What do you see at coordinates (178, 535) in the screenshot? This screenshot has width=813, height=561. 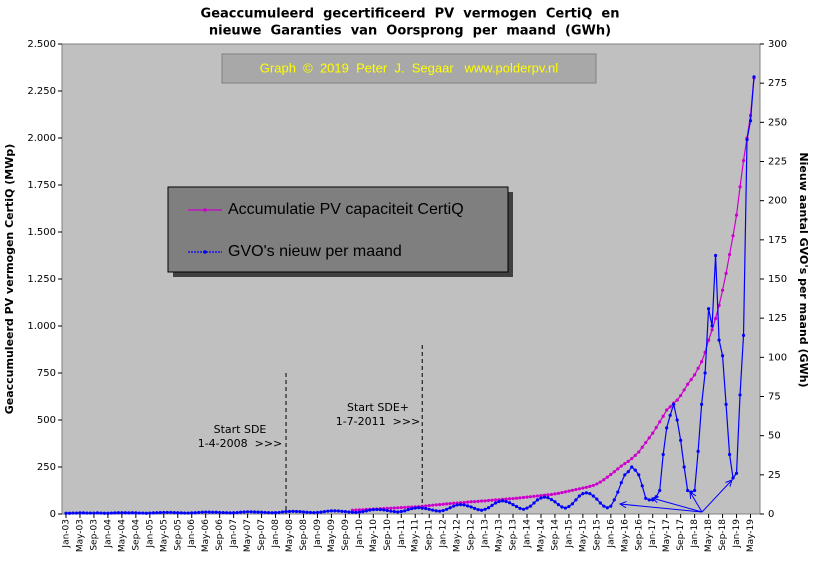 I see `x-tick-label: Sep-05` at bounding box center [178, 535].